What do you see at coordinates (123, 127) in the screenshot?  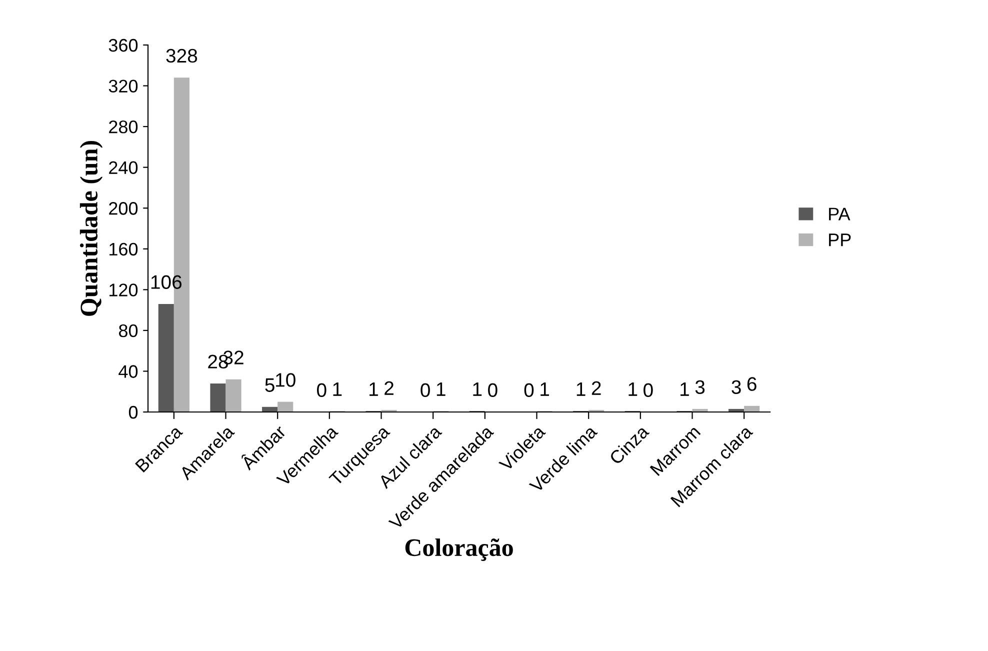 I see `y-tick-label: 280` at bounding box center [123, 127].